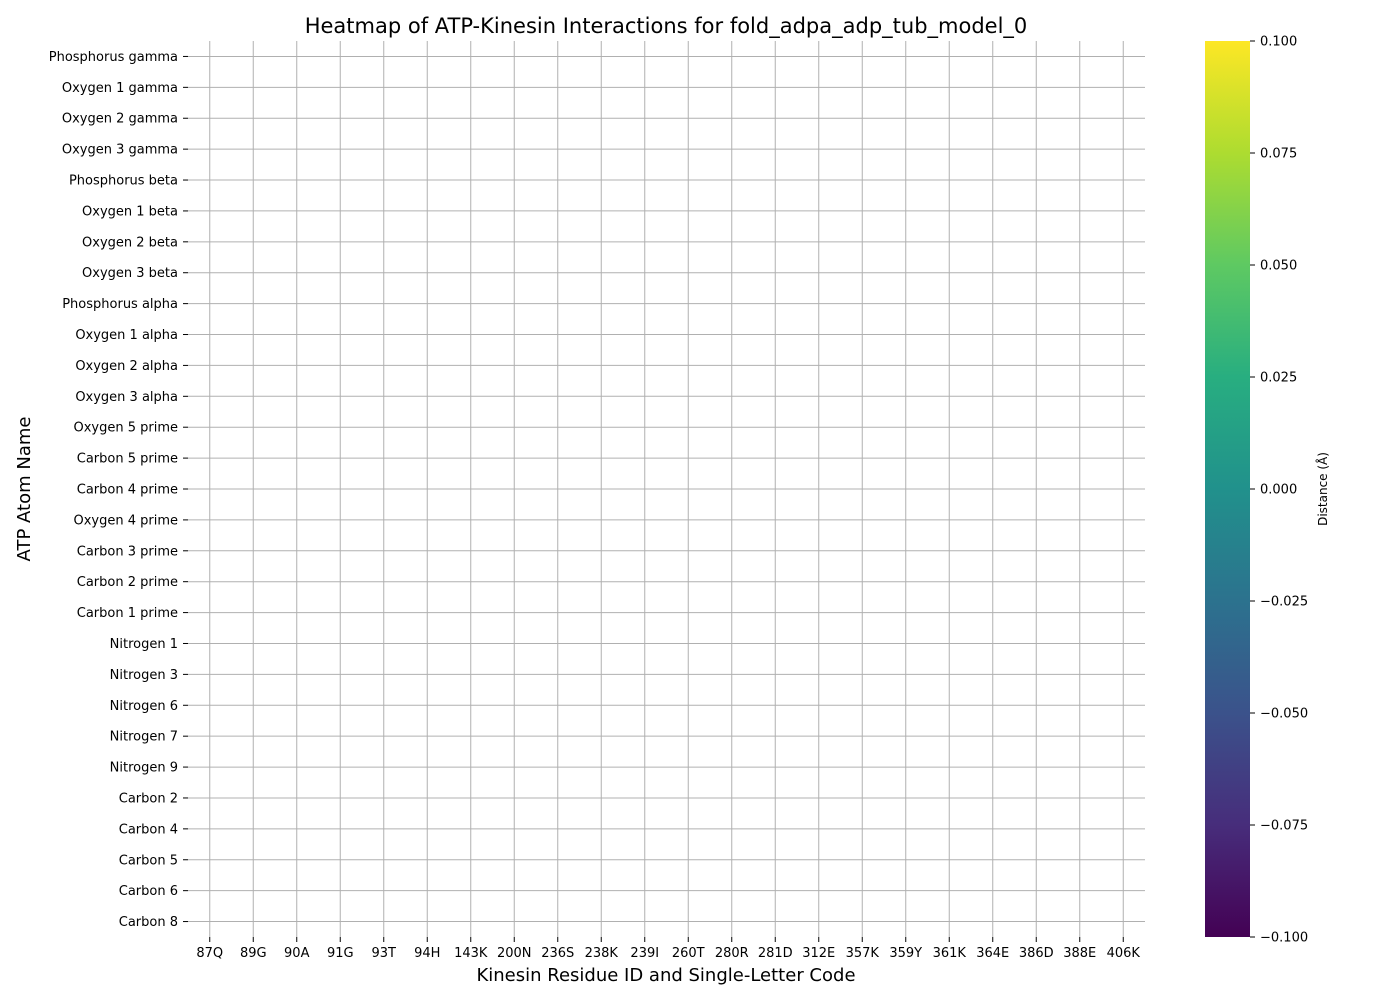  What do you see at coordinates (732, 953) in the screenshot?
I see `x-tick-label: 280R` at bounding box center [732, 953].